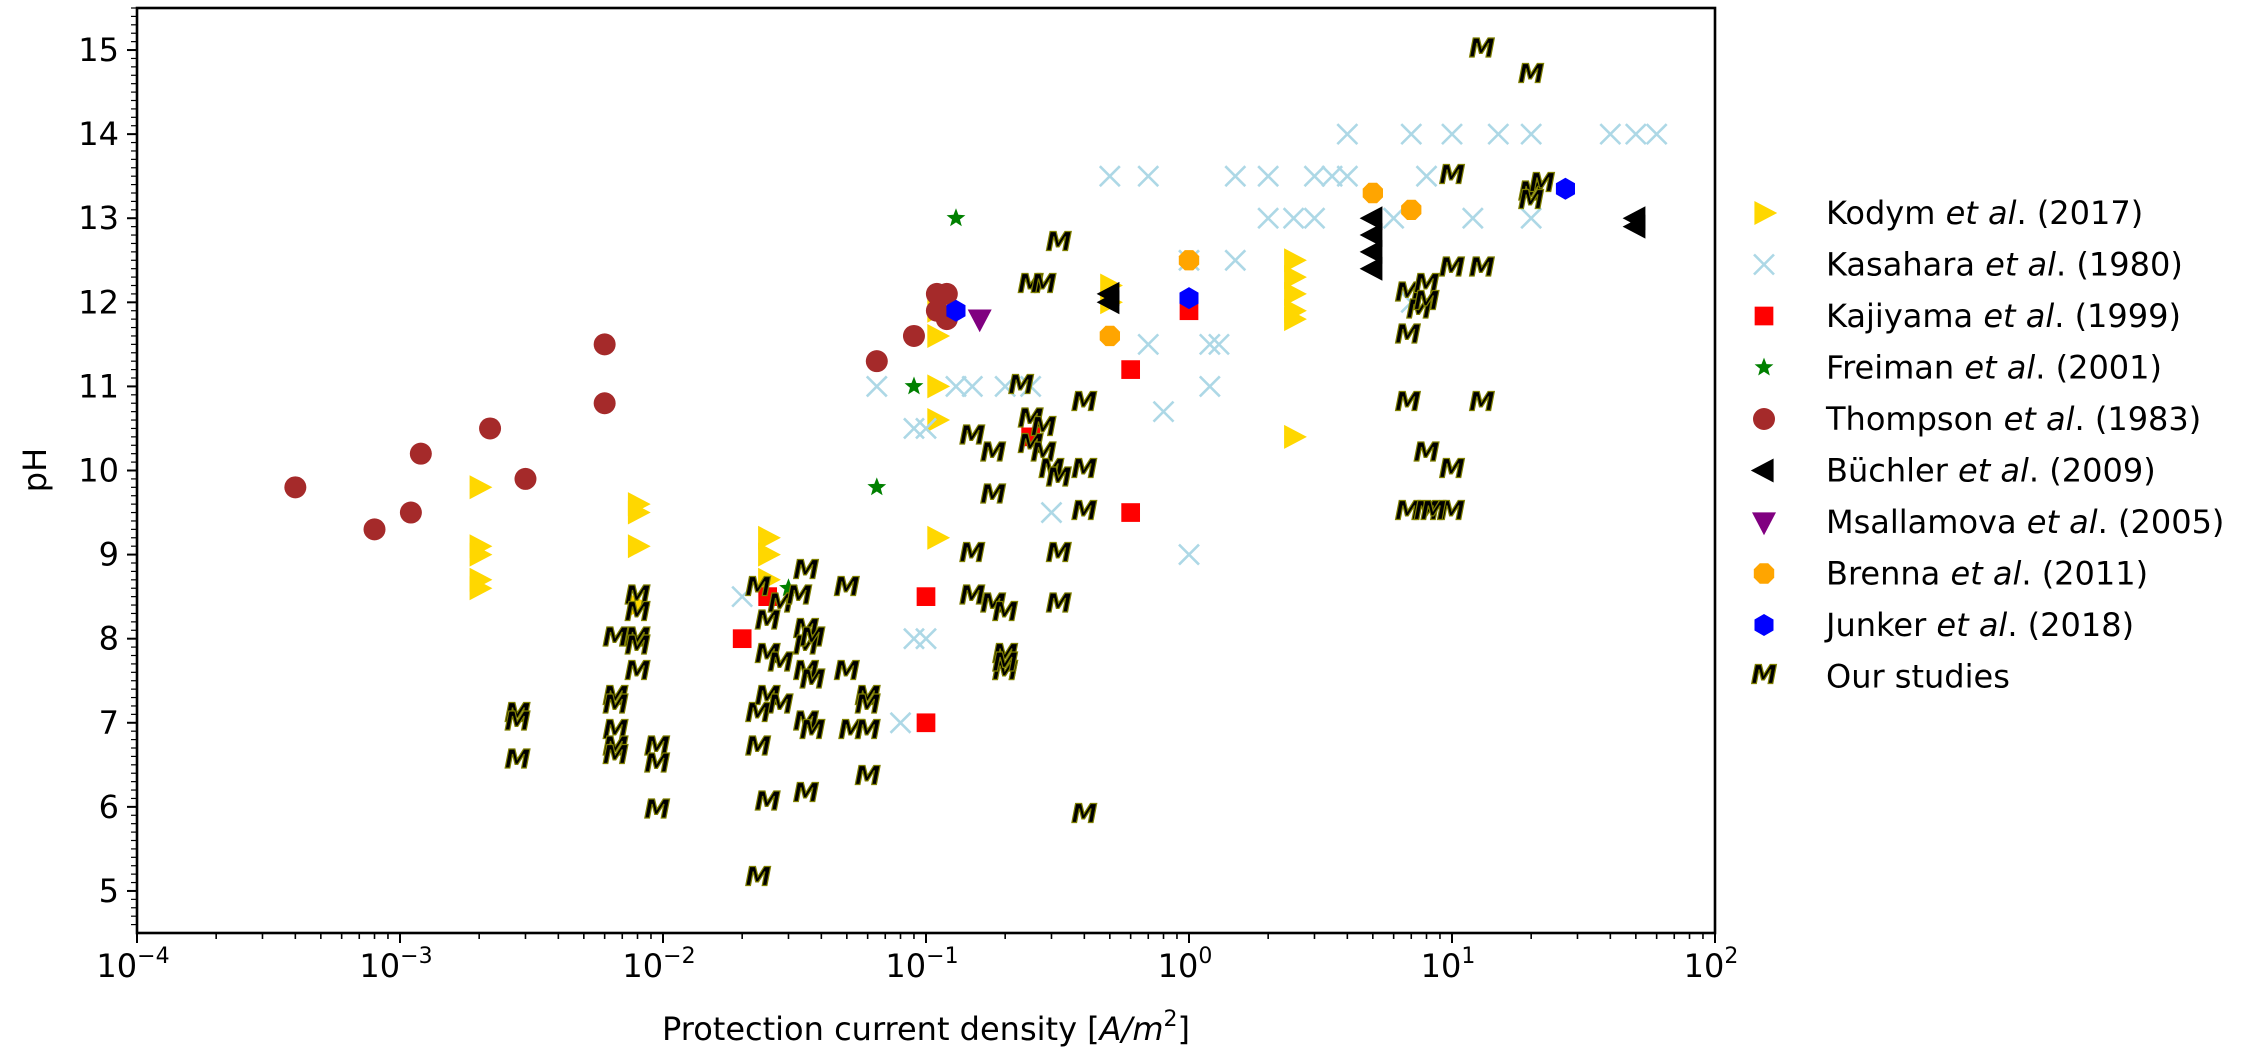  I want to click on x-tick-label: 10², so click(1711, 964).